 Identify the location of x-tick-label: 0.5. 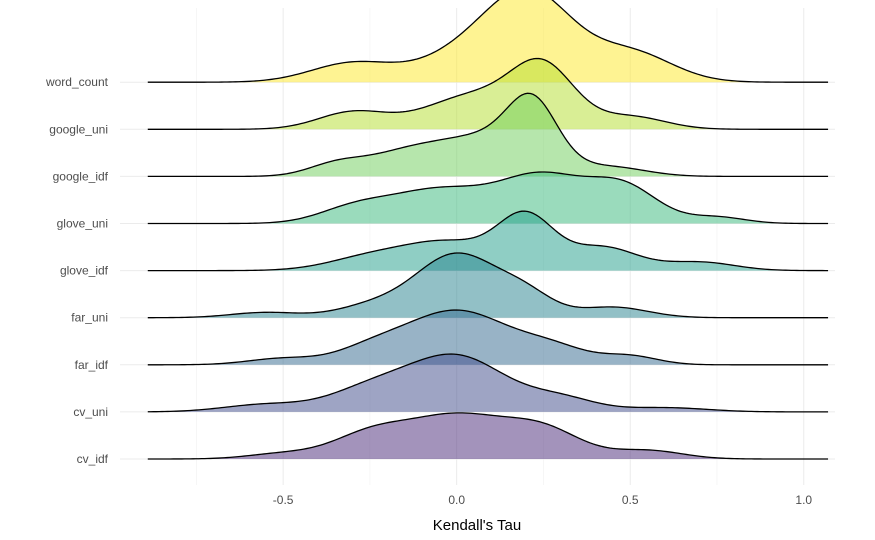
(630, 500).